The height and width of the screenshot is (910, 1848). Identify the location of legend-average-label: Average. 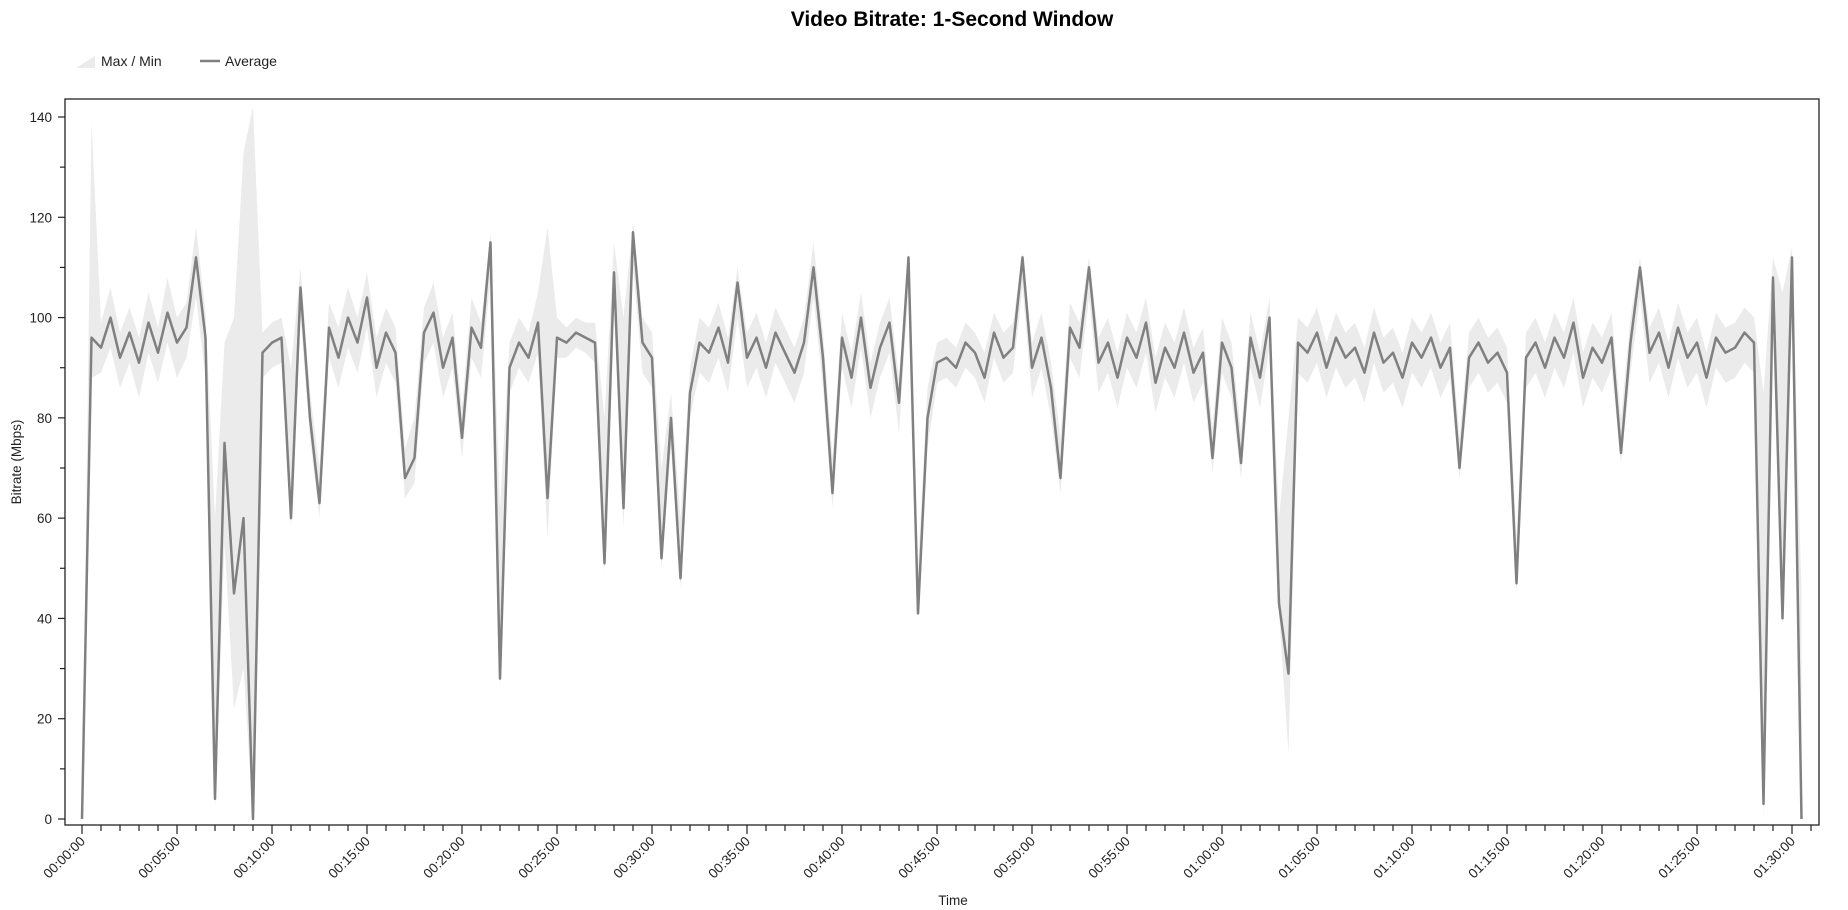
(251, 61).